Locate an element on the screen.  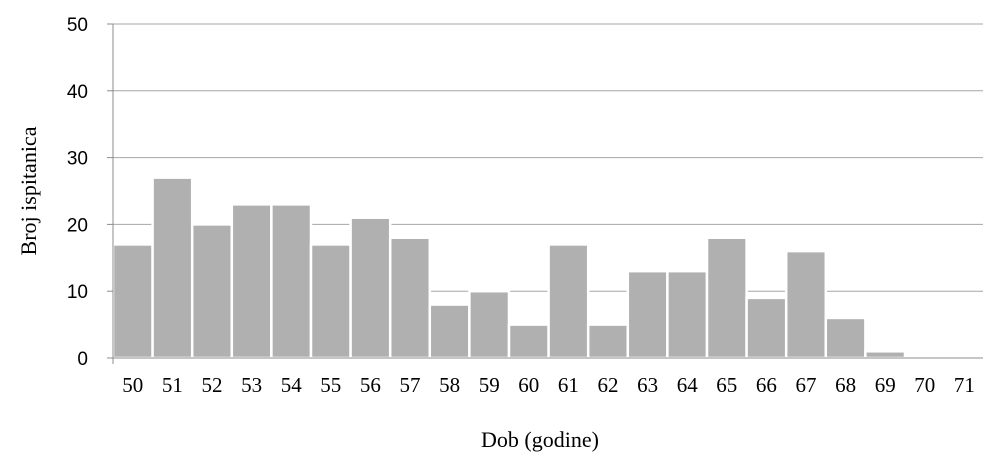
x-tick-label: 70 is located at coordinates (924, 385).